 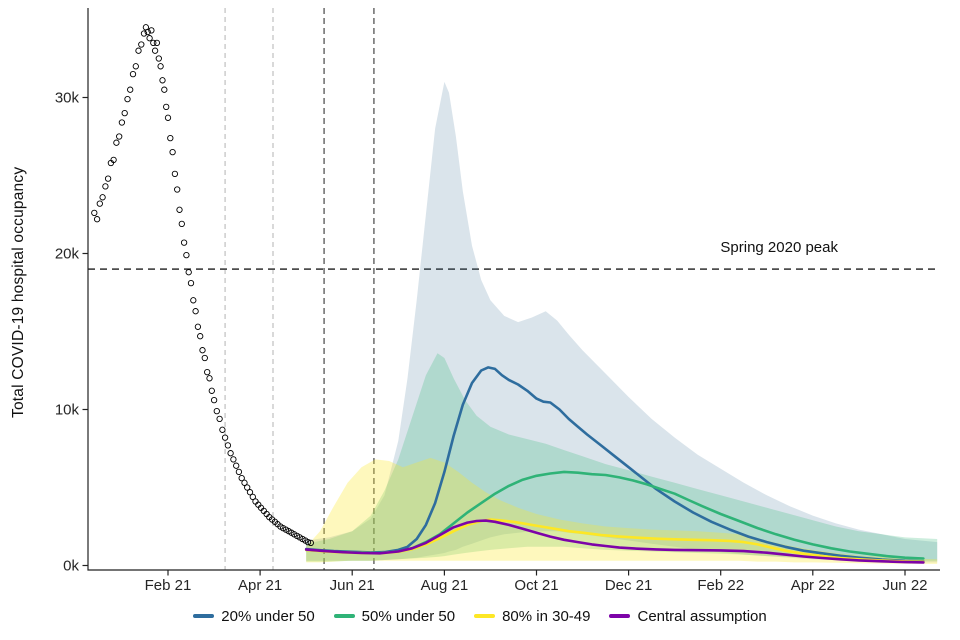 I want to click on legend-item-central-assumption: Central assumption, so click(x=688, y=616).